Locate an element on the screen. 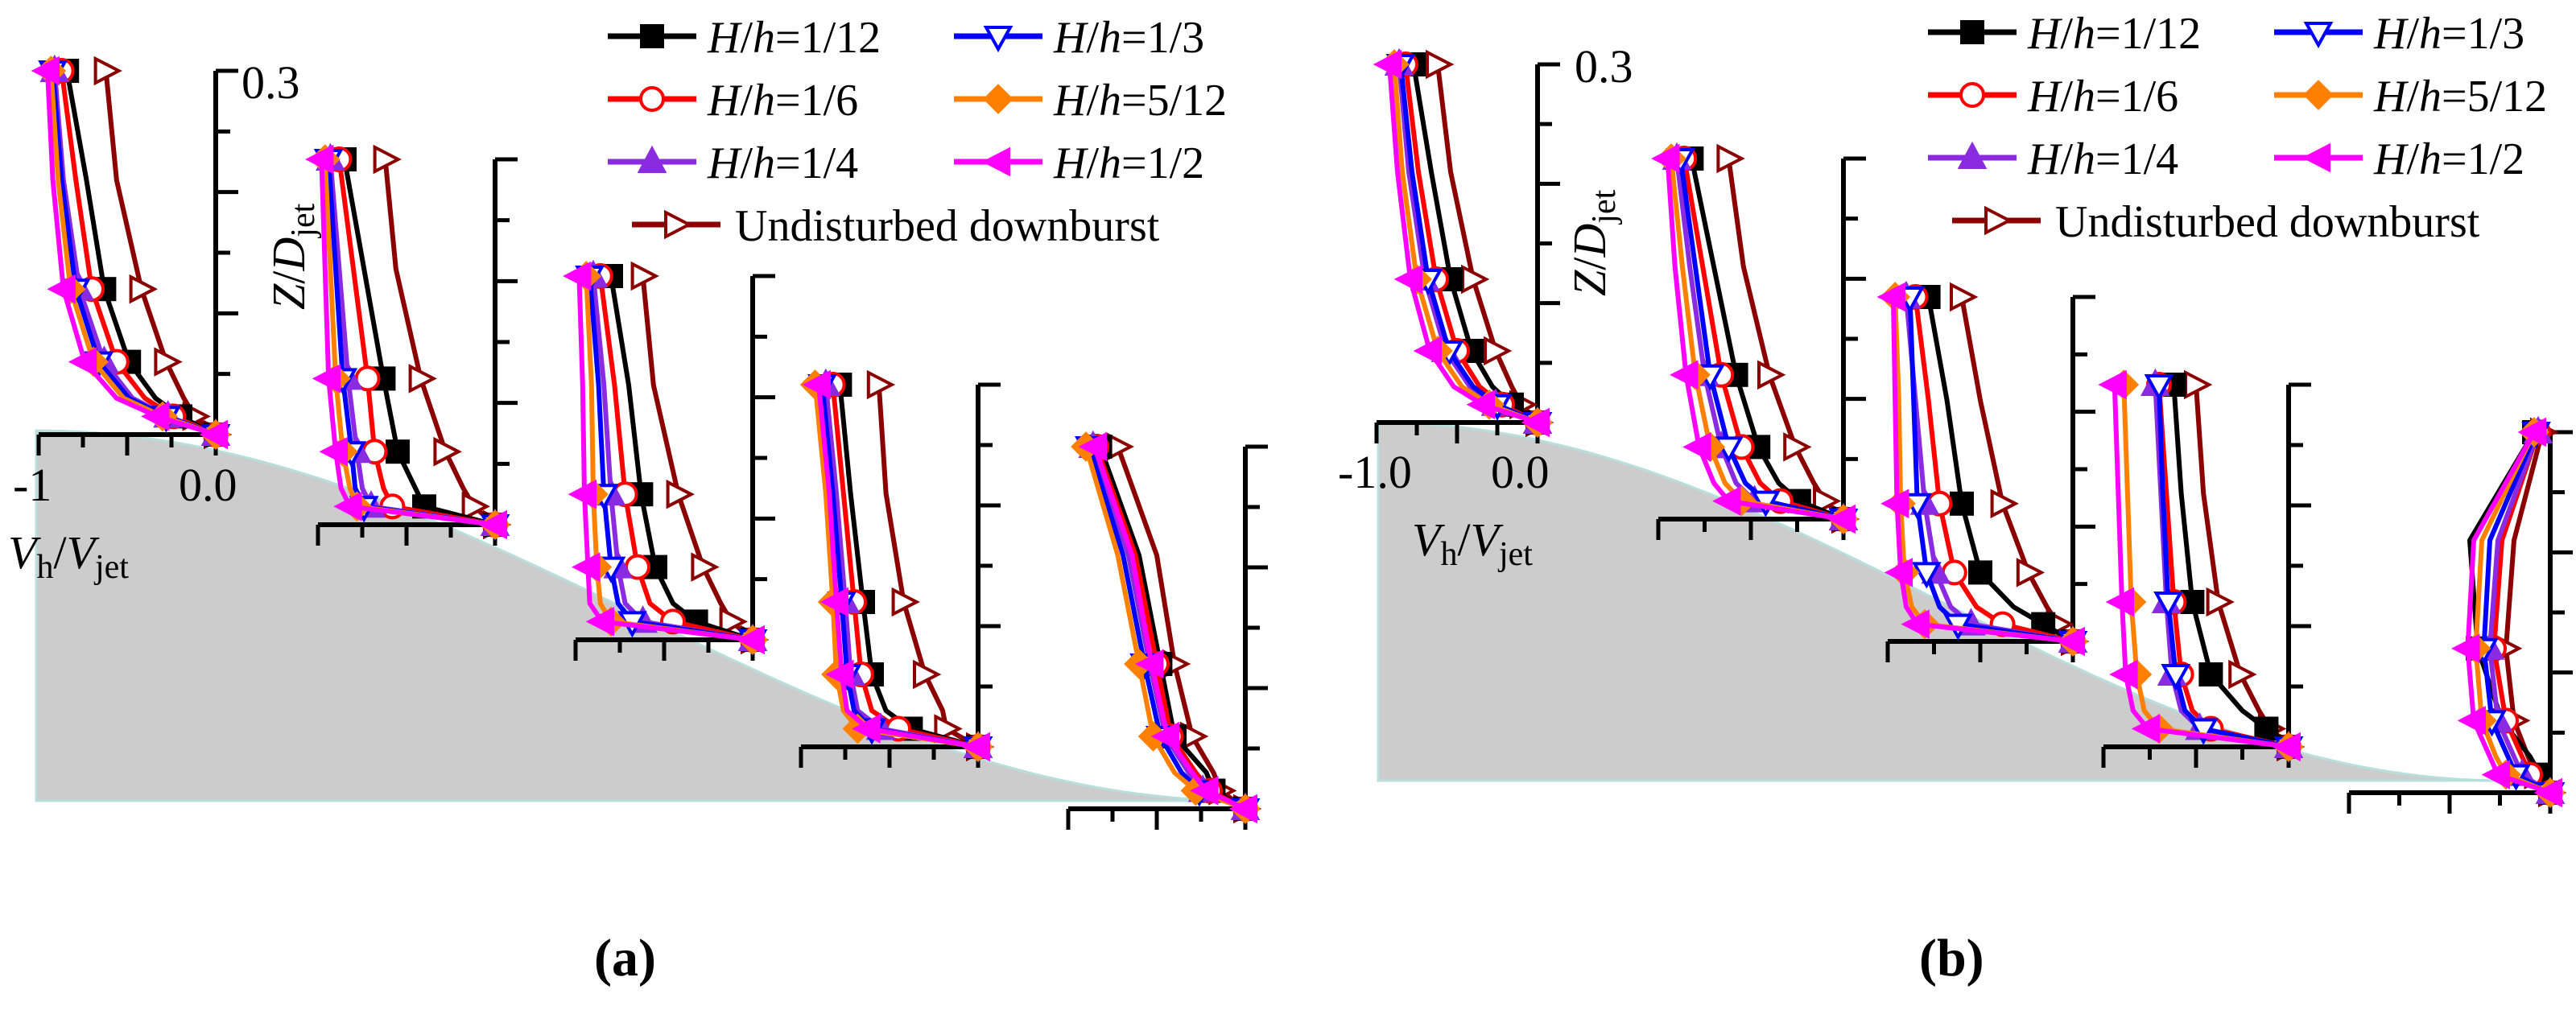  y-axis-label-b: Z/Djet is located at coordinates (1593, 242).